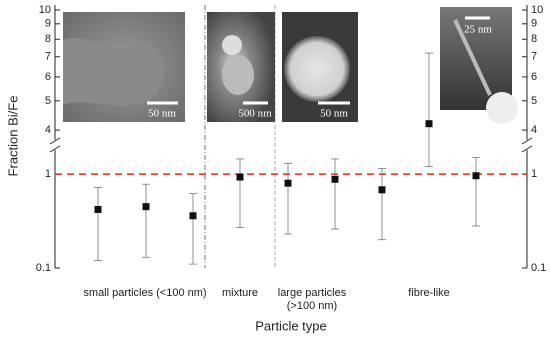 This screenshot has height=343, width=550. Describe the element at coordinates (48, 130) in the screenshot. I see `y-tick-label: 4` at that location.